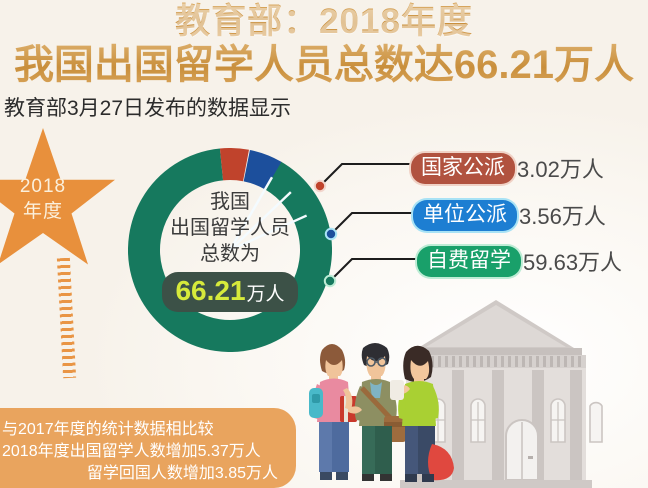 The image size is (648, 488). I want to click on legend-item-danWei: 单位公派 3.56万人, so click(509, 215).